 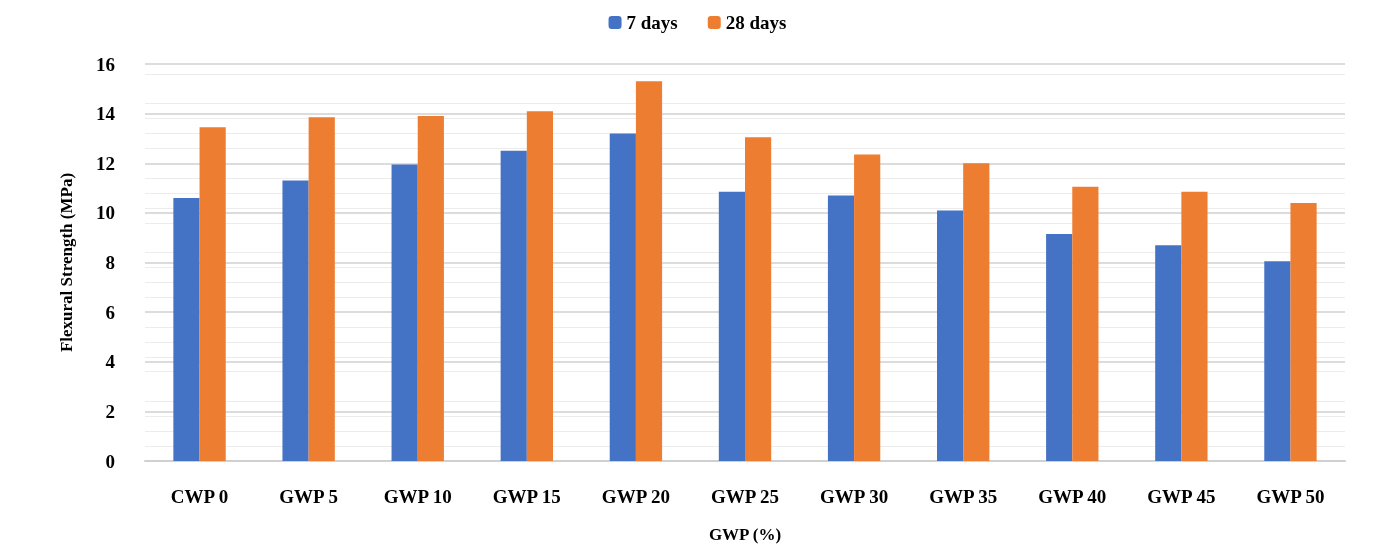 I want to click on x-tick-label: GWP 15, so click(x=526, y=496).